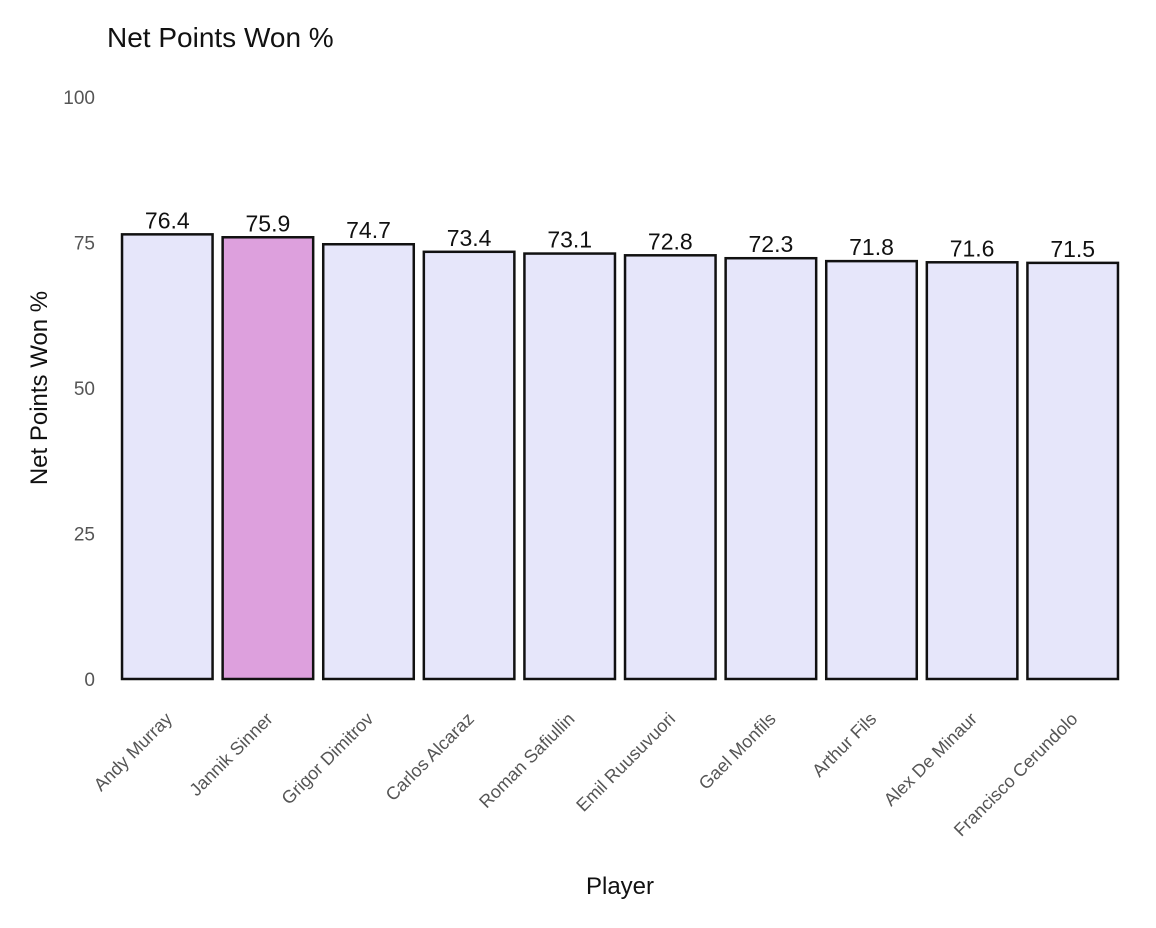 This screenshot has width=1156, height=928. I want to click on bar-value-label: 72.3, so click(771, 244).